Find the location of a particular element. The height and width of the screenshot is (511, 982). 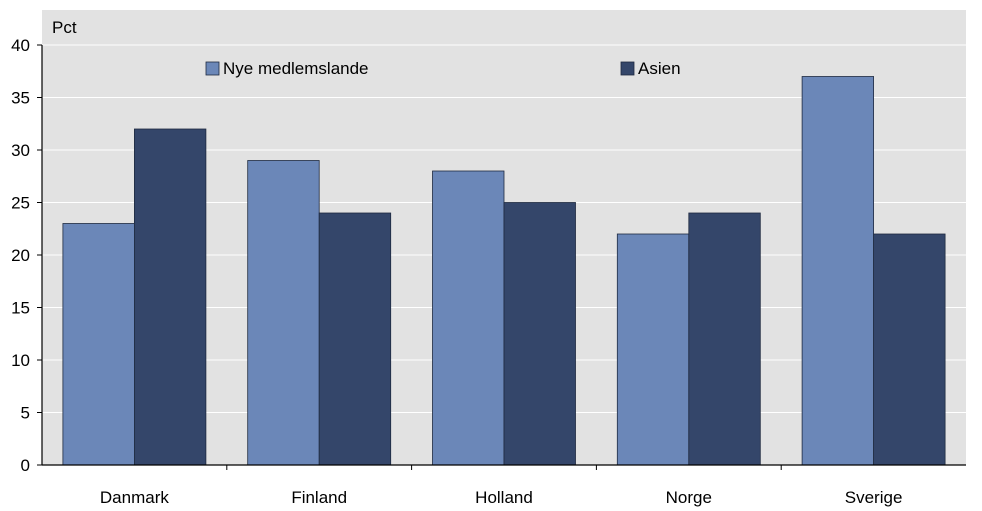

y-tick-label: 35 is located at coordinates (20, 98).